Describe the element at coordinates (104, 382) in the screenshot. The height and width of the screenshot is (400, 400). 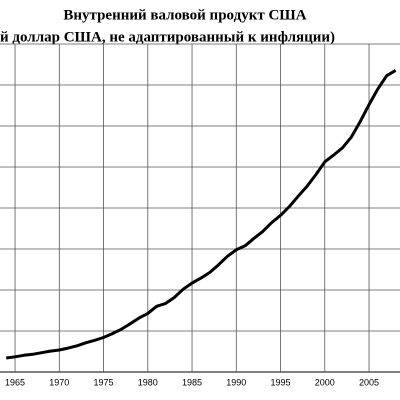
I see `x-tick-label: 1975` at that location.